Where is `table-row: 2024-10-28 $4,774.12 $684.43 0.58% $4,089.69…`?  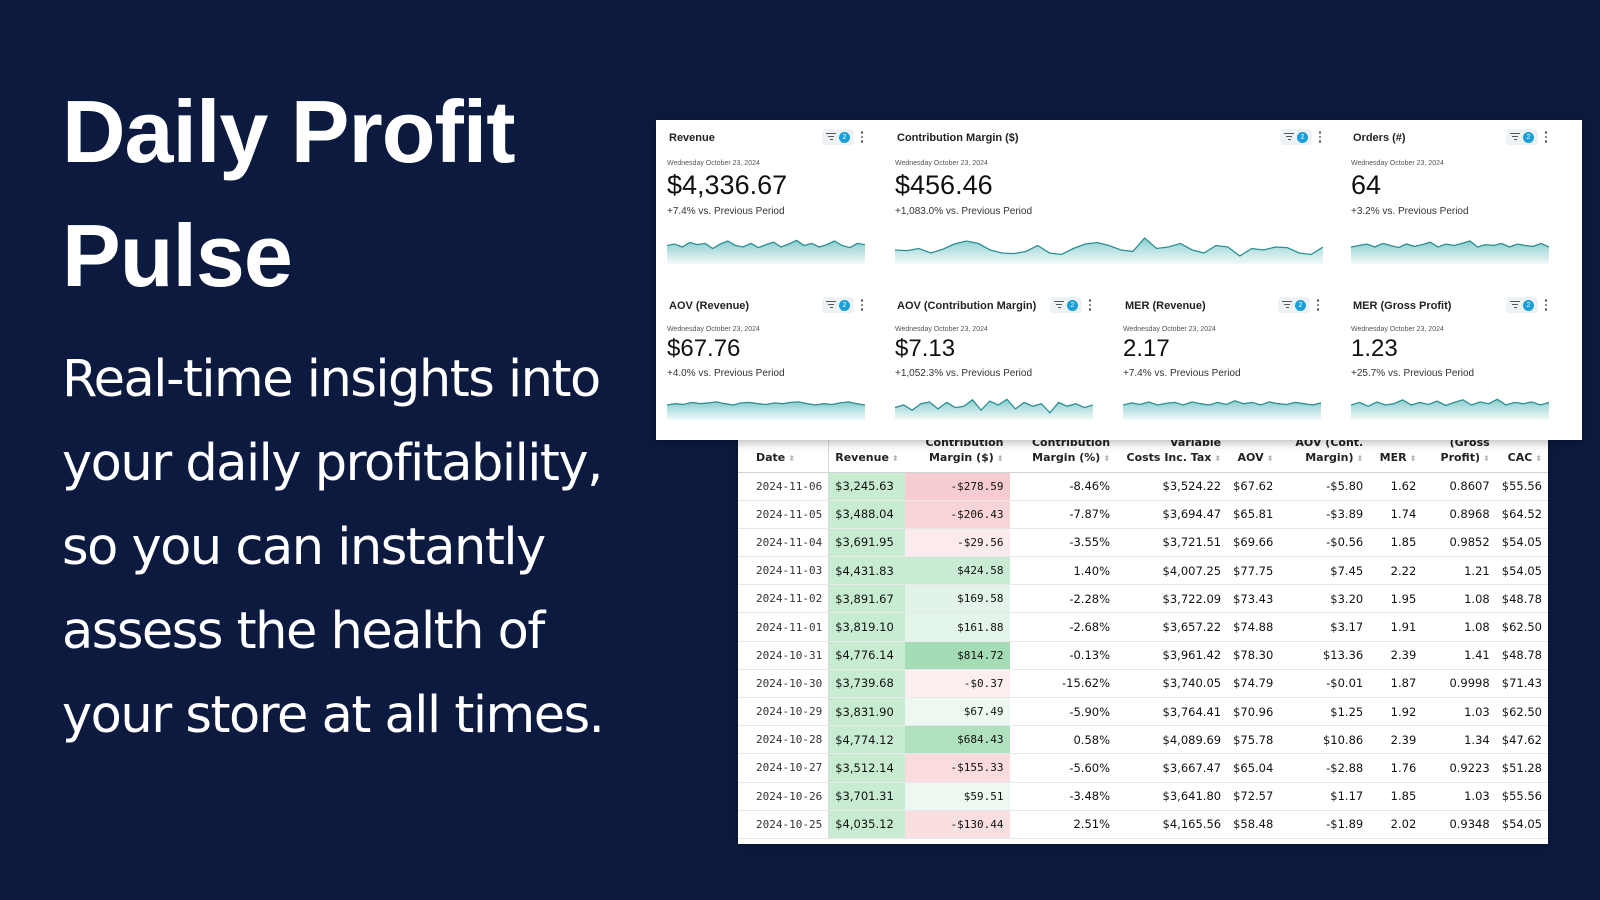 table-row: 2024-10-28 $4,774.12 $684.43 0.58% $4,089.69… is located at coordinates (1143, 740).